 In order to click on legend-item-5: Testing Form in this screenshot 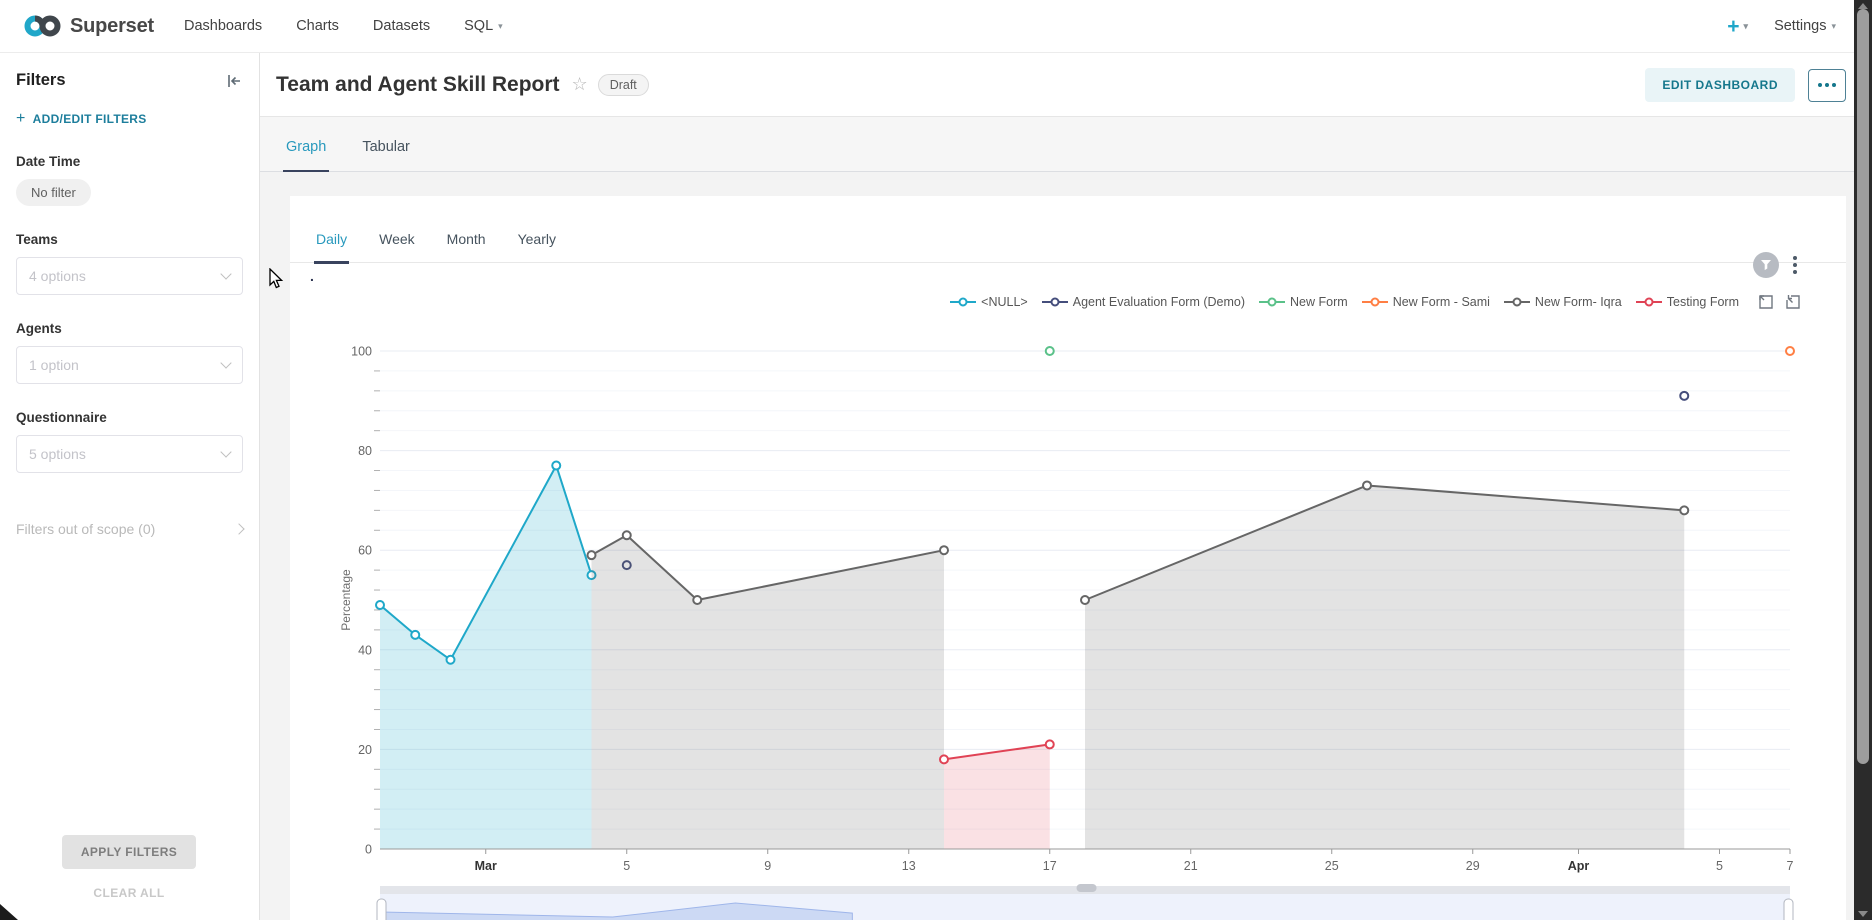, I will do `click(1687, 302)`.